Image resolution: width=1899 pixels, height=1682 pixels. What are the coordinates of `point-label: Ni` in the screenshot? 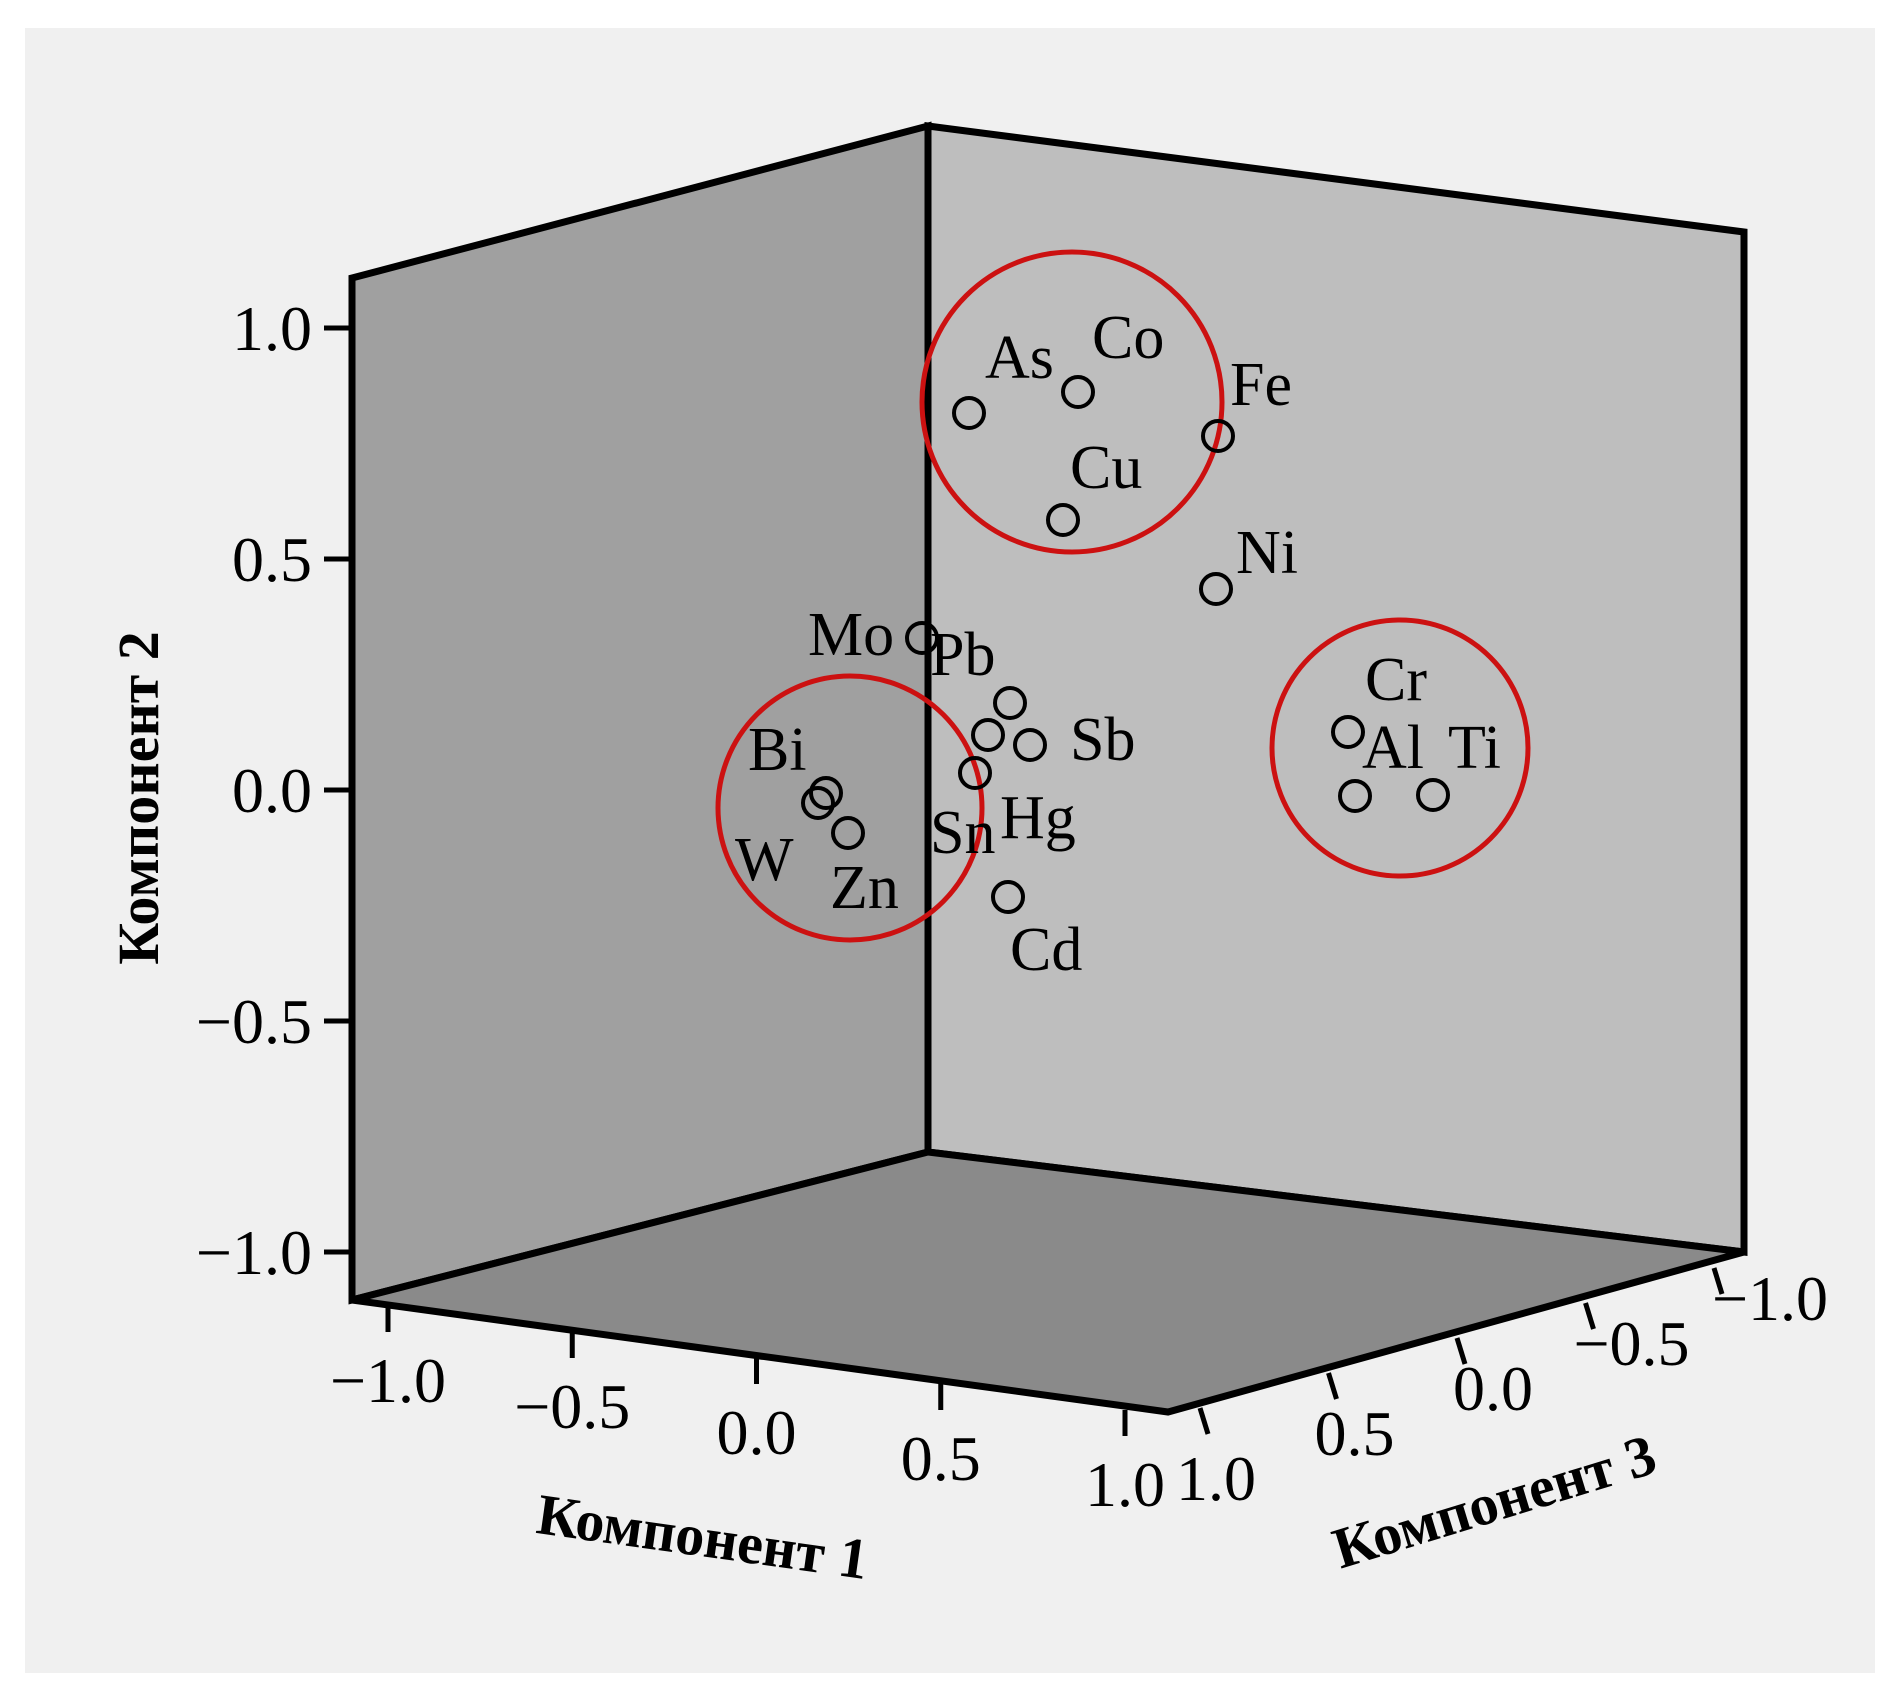 It's located at (1267, 553).